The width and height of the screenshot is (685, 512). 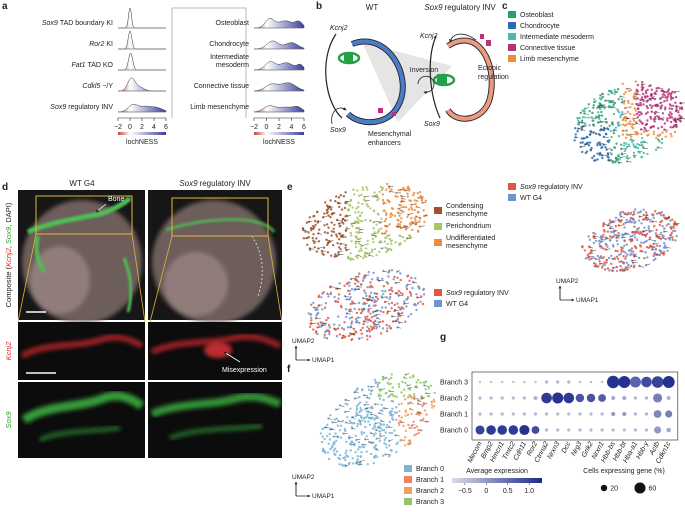 What do you see at coordinates (82, 183) in the screenshot?
I see `column-title: WT G4` at bounding box center [82, 183].